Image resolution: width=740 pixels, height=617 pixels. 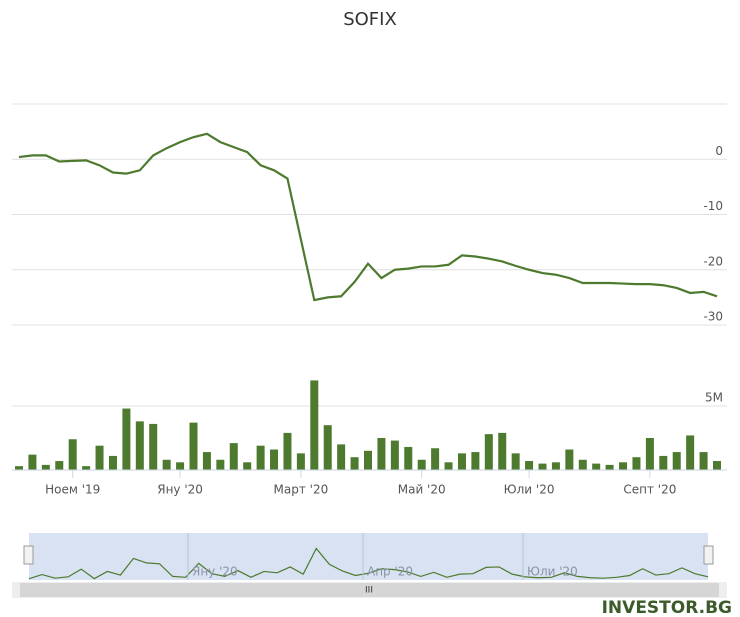 I want to click on navigator-label: Яну '20, so click(x=215, y=572).